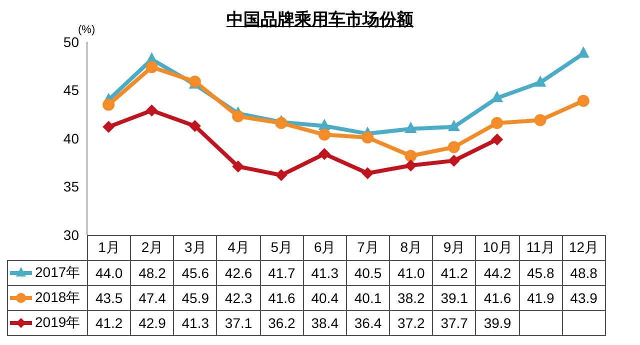 This screenshot has height=345, width=640. I want to click on data-label: 41.7, so click(282, 273).